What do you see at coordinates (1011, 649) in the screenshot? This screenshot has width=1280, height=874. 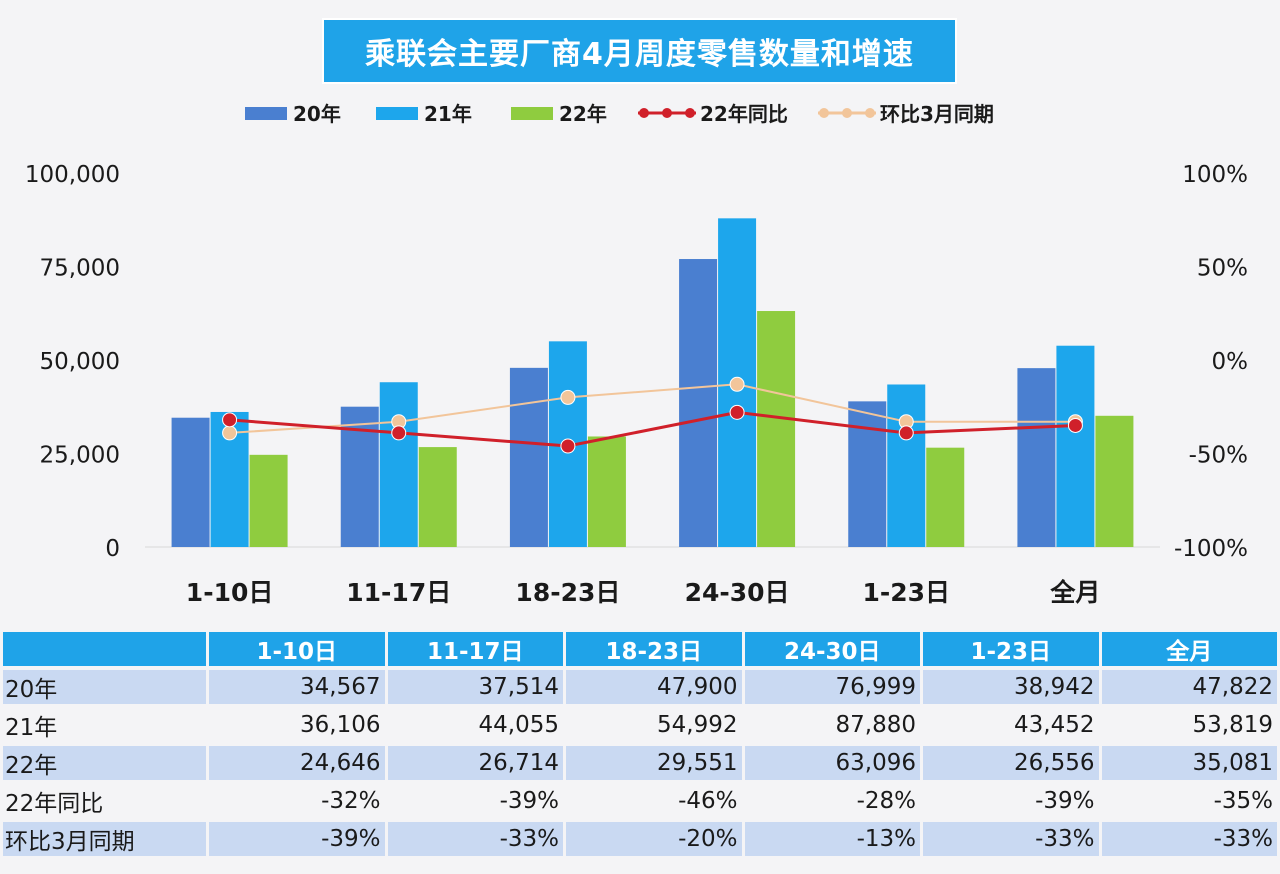 I see `table-header-cell: 1-23日` at bounding box center [1011, 649].